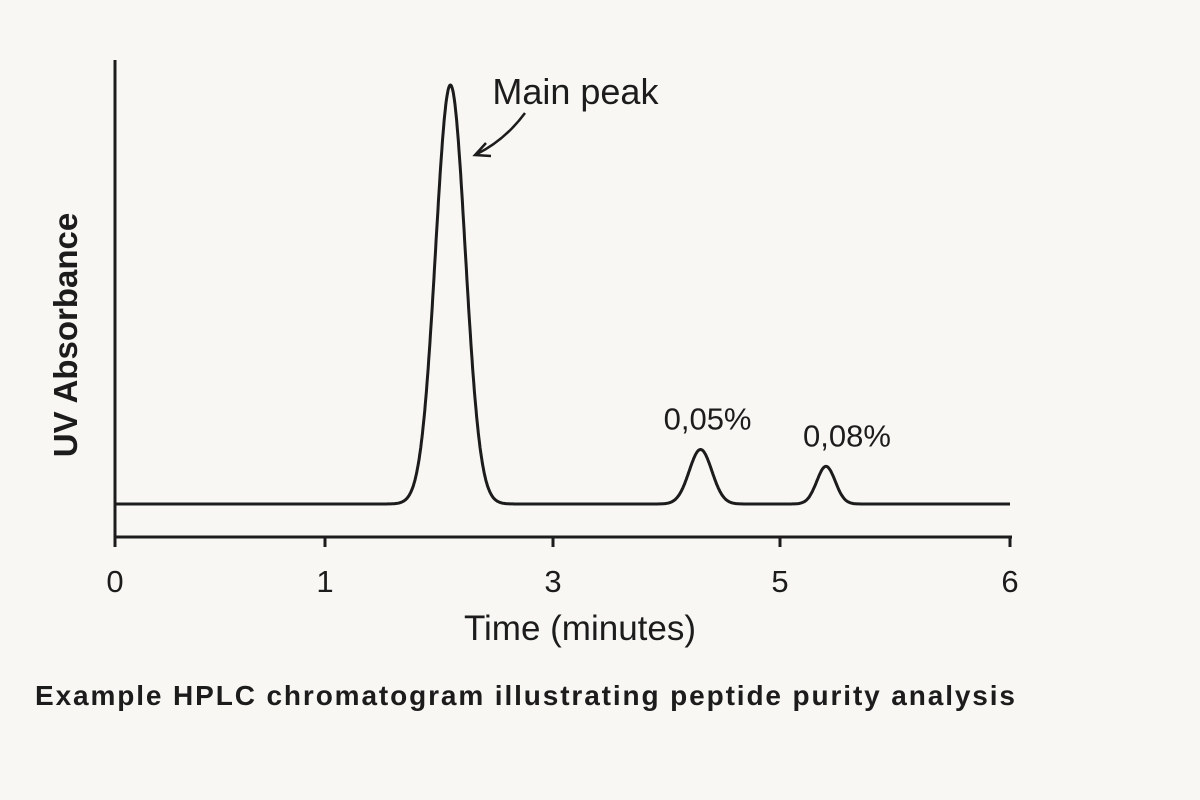 The width and height of the screenshot is (1200, 800). Describe the element at coordinates (708, 419) in the screenshot. I see `impurity-peak-label: 0,05%` at that location.